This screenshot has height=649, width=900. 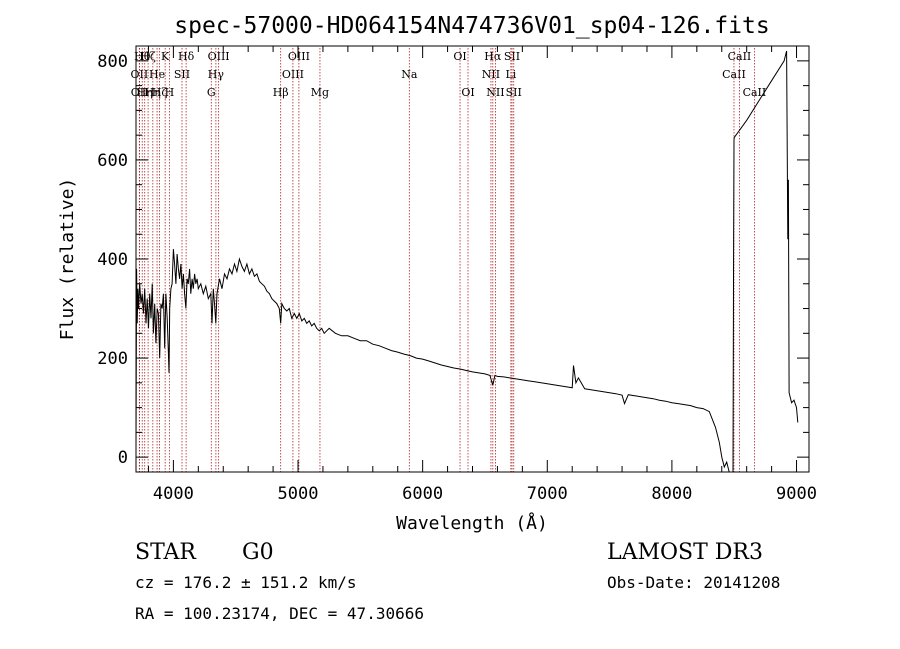 I want to click on line-label-17: OIII, so click(x=299, y=56).